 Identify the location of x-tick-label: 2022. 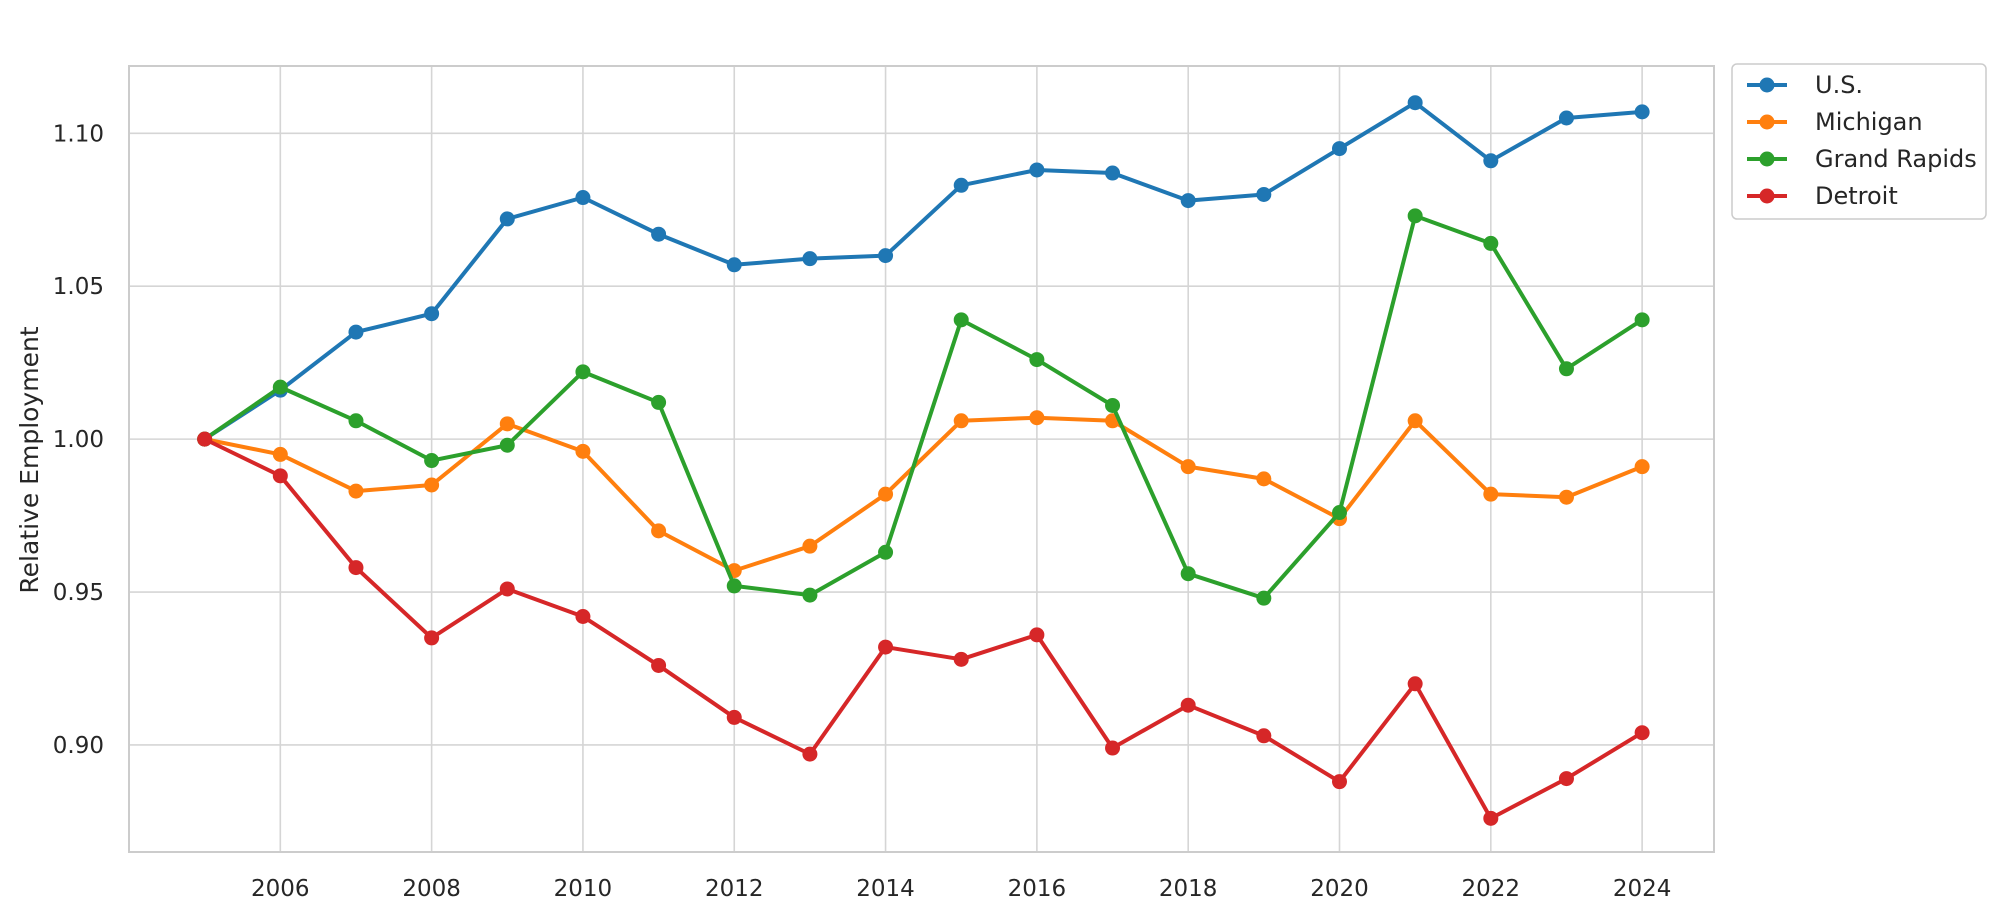
(1491, 889).